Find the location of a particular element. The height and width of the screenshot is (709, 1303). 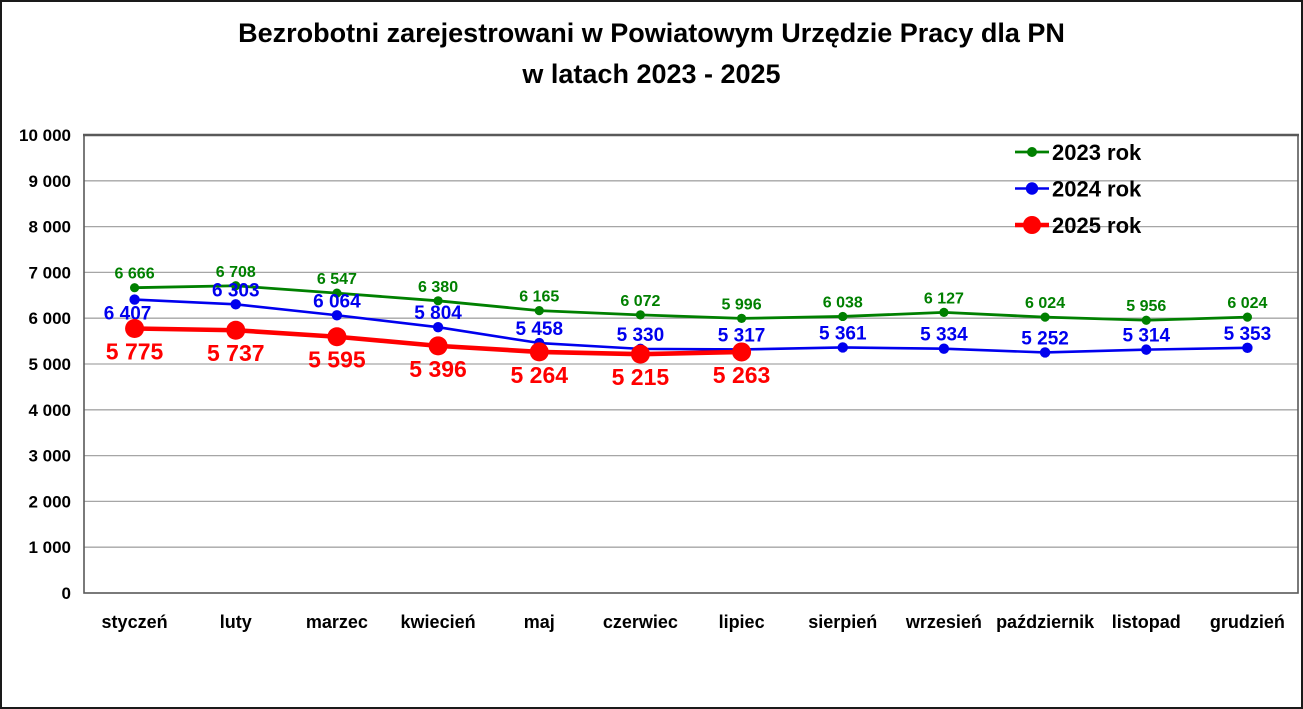

y-axis-label: 2 000 is located at coordinates (49, 501).